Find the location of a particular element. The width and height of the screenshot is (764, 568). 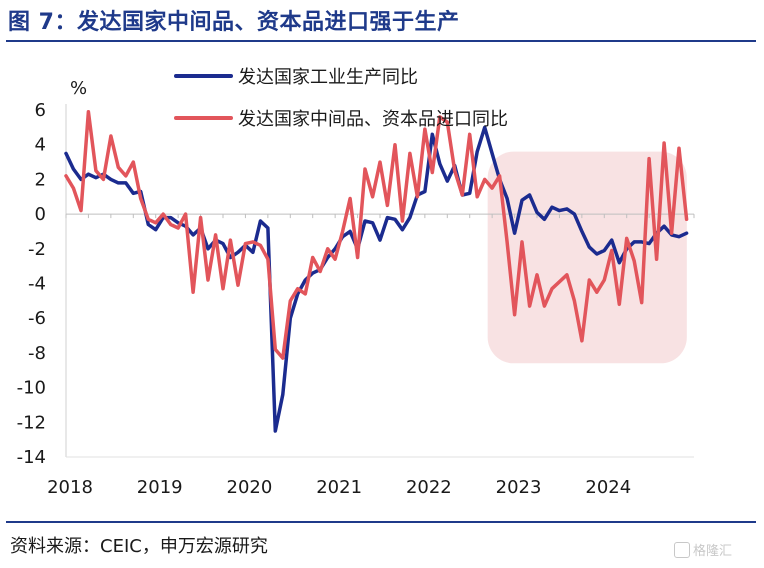

y-tick-label: -10 is located at coordinates (31, 388).